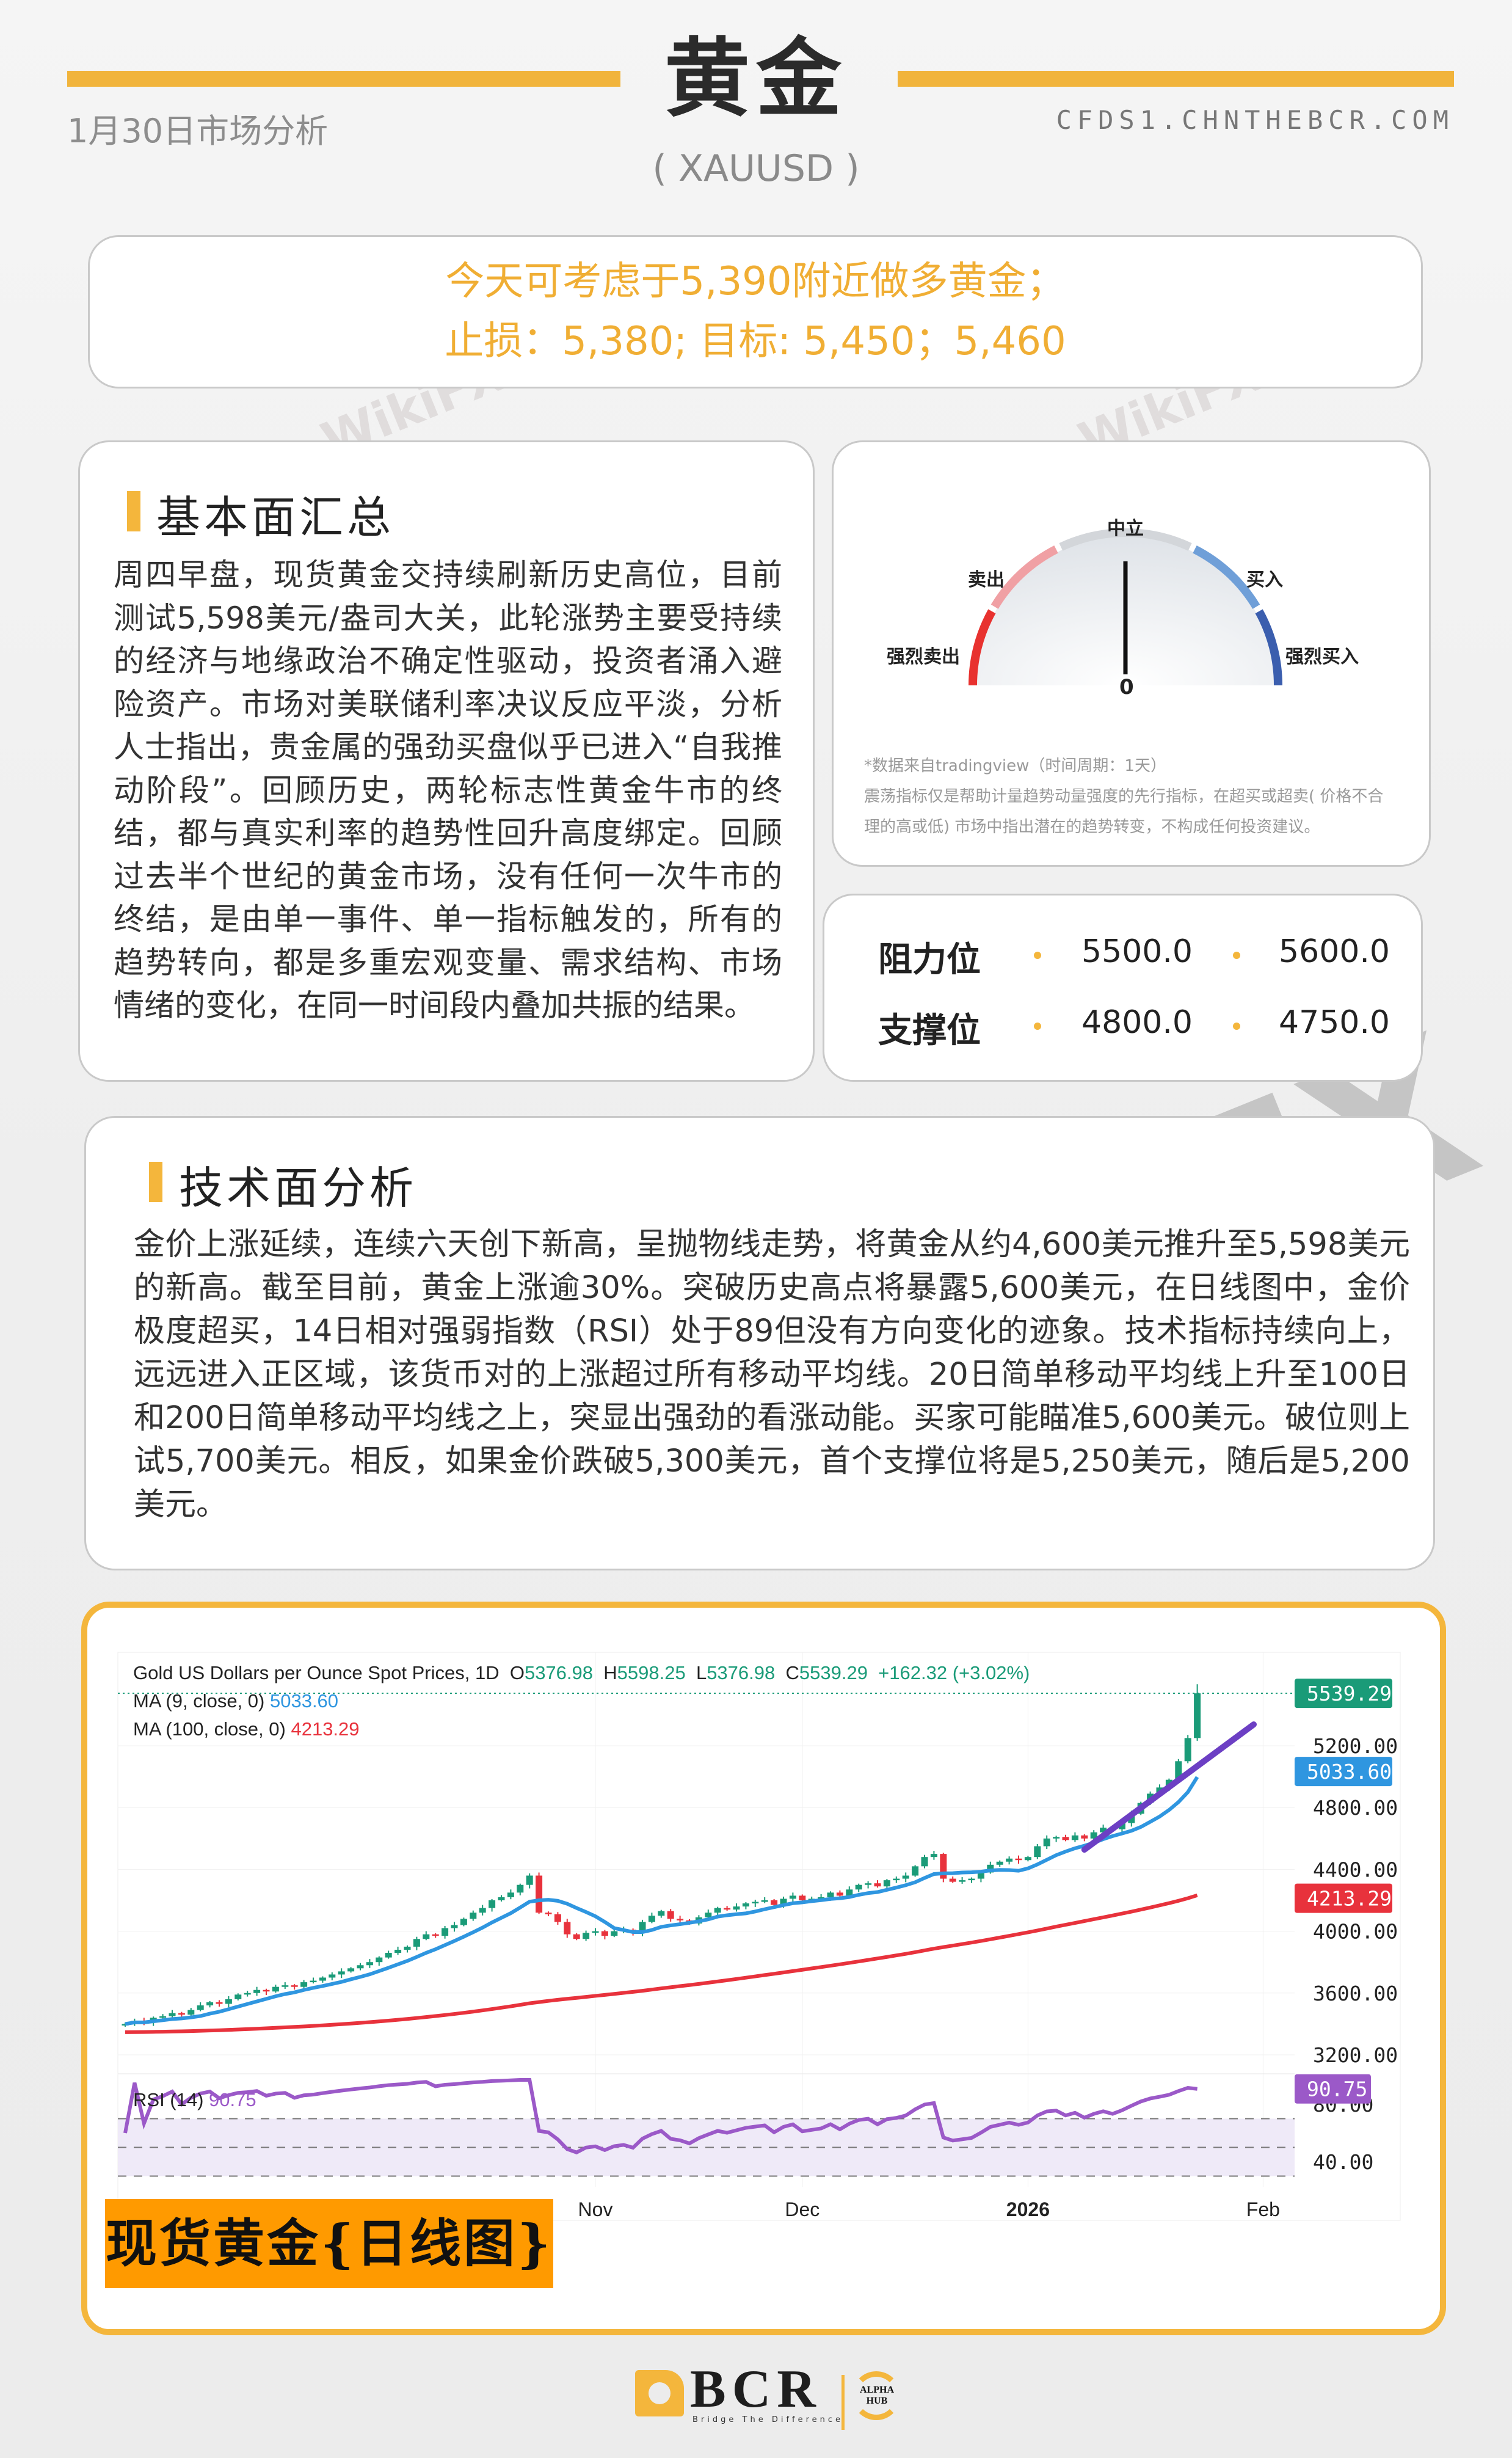 This screenshot has height=2458, width=1512. I want to click on page-title: 黄金, so click(756, 79).